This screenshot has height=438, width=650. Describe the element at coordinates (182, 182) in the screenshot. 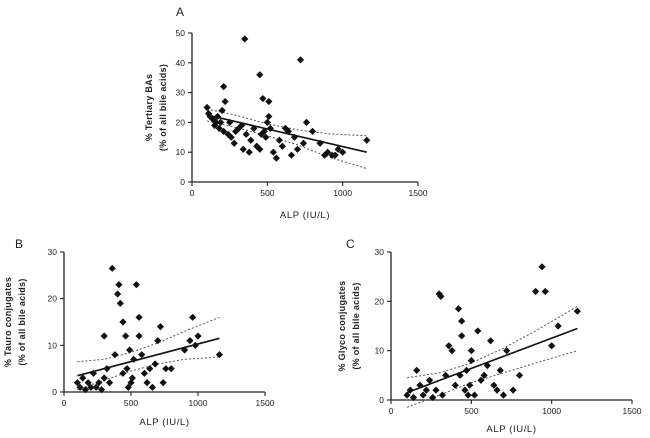

I see `panel-a-y-tick-label: 0` at that location.